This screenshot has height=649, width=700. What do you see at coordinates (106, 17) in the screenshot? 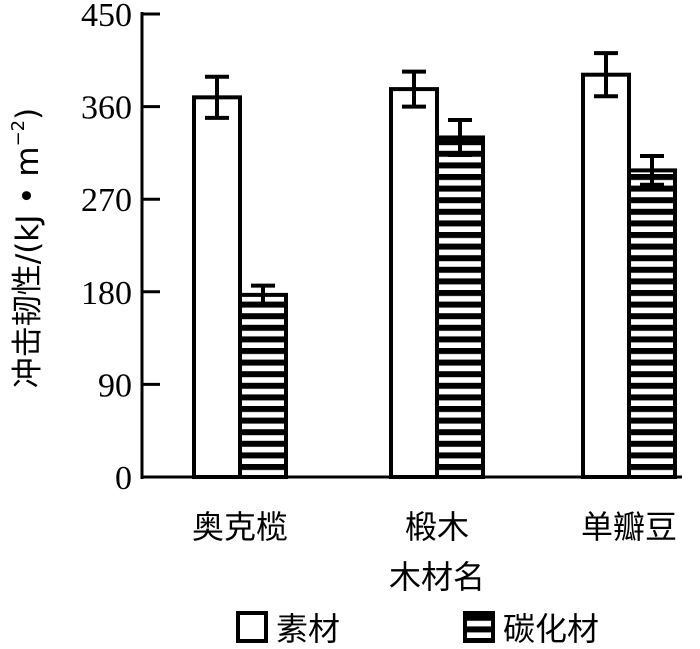
I see `y-tick-label: 450` at bounding box center [106, 17].